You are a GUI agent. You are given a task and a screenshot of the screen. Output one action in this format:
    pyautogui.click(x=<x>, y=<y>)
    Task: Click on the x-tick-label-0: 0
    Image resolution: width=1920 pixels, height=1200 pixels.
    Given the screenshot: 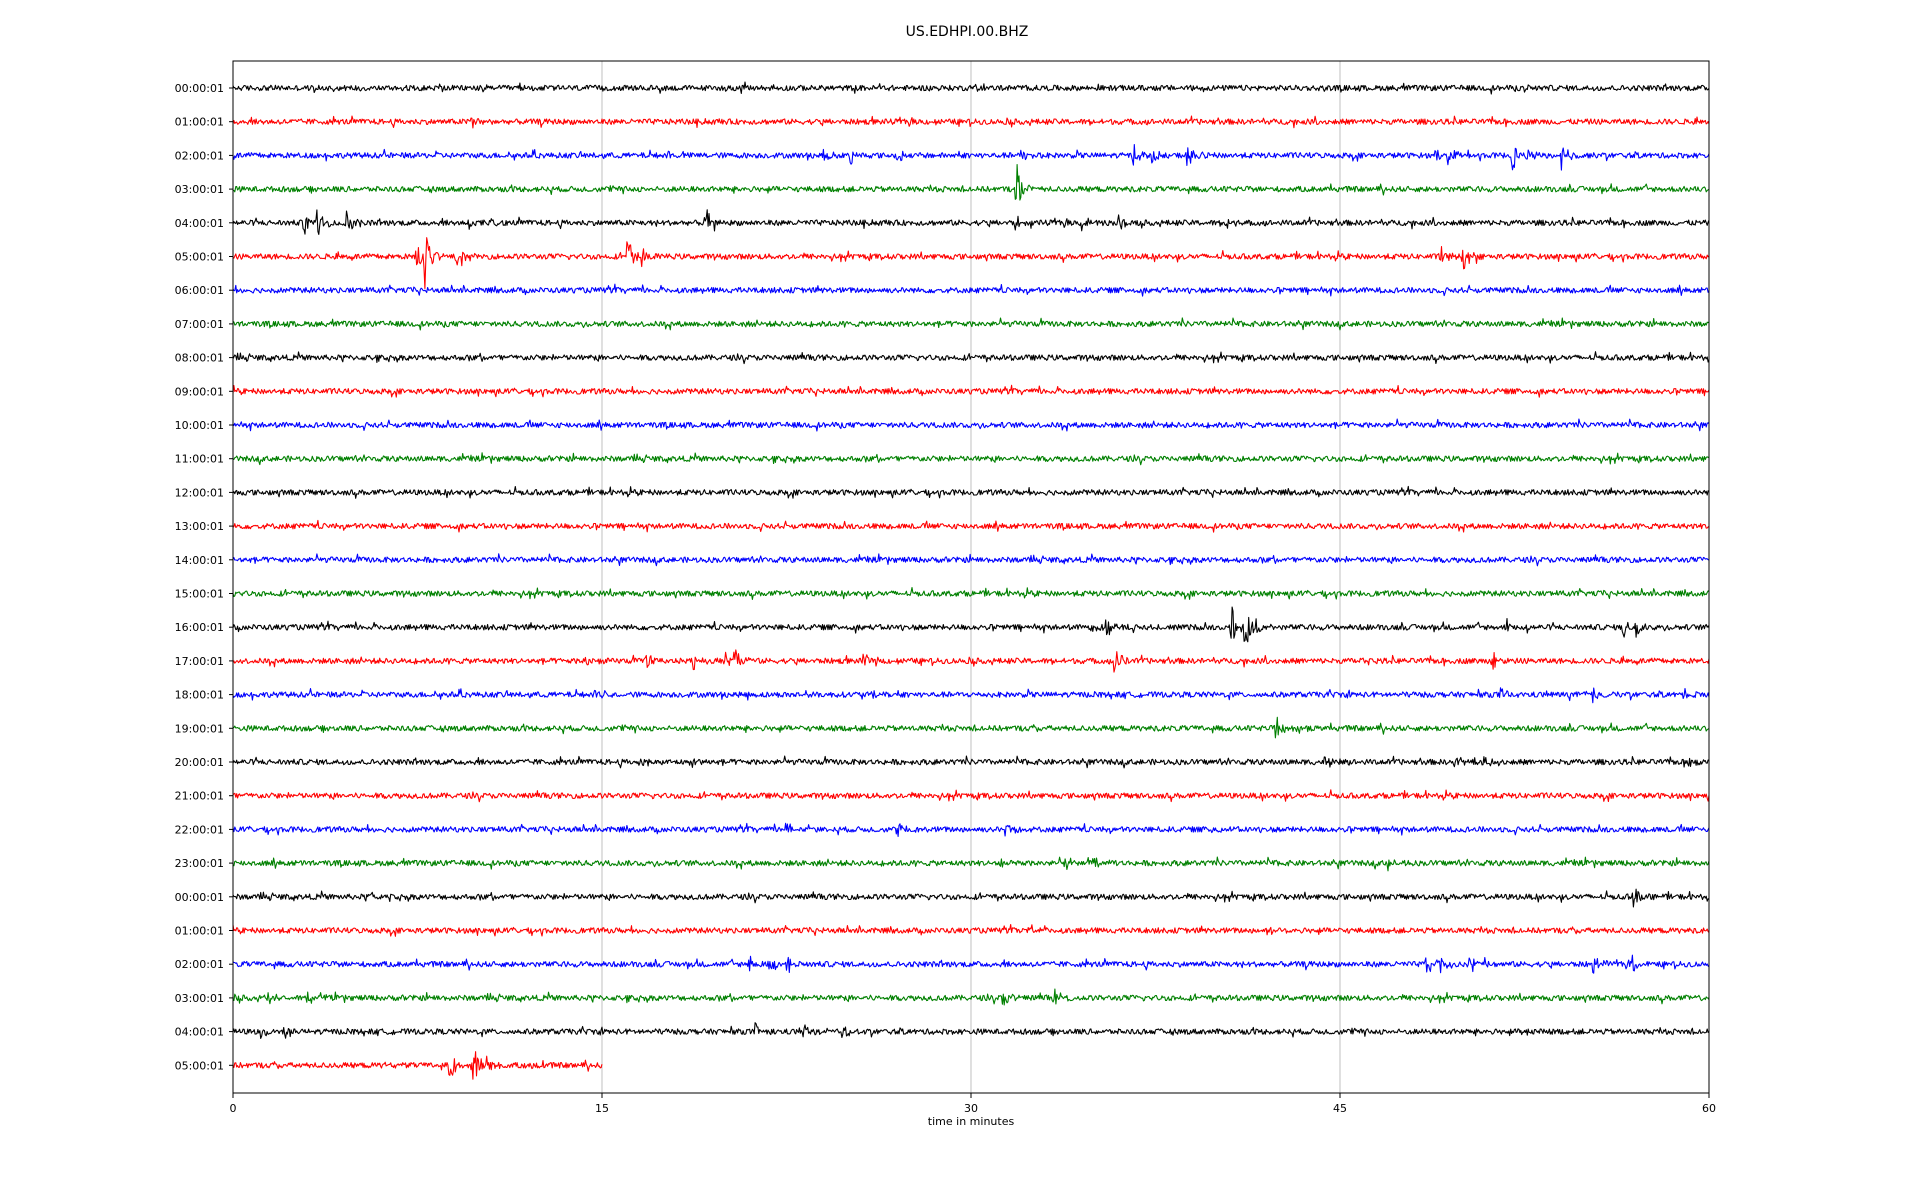 What is the action you would take?
    pyautogui.click(x=233, y=1108)
    